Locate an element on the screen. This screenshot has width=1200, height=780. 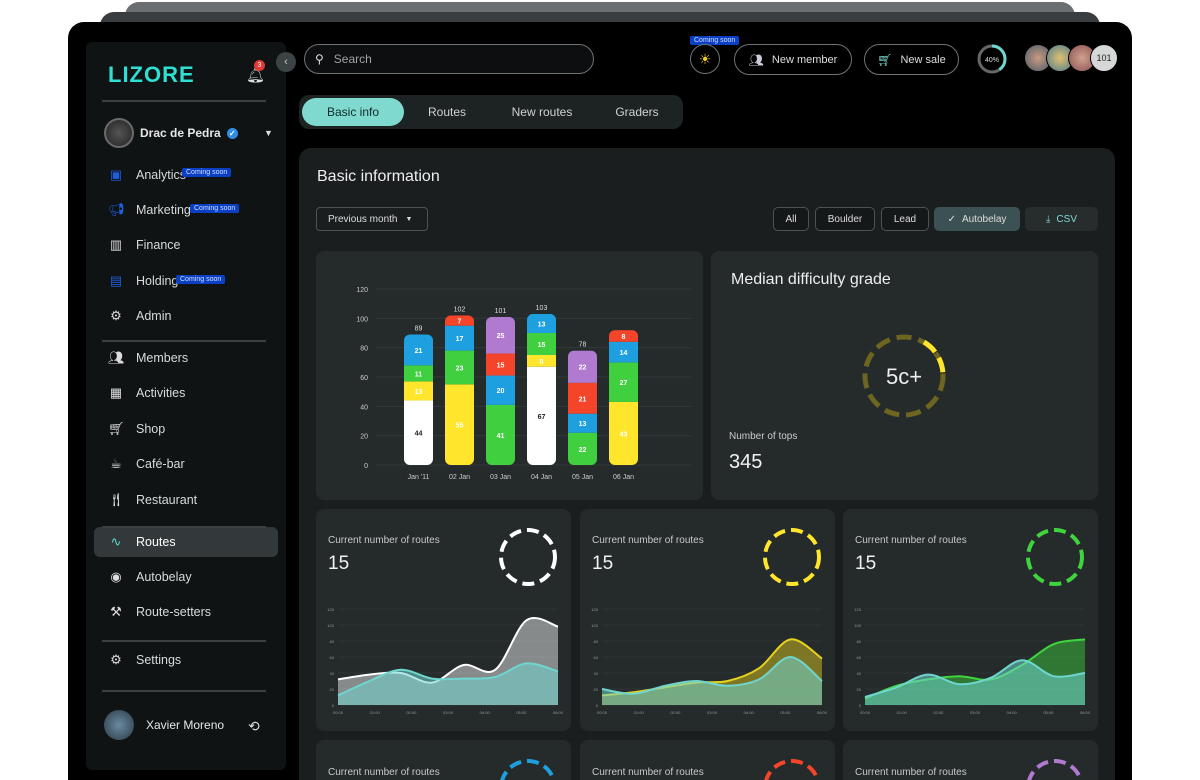
chevron-down-icon: ▼ is located at coordinates (268, 133).